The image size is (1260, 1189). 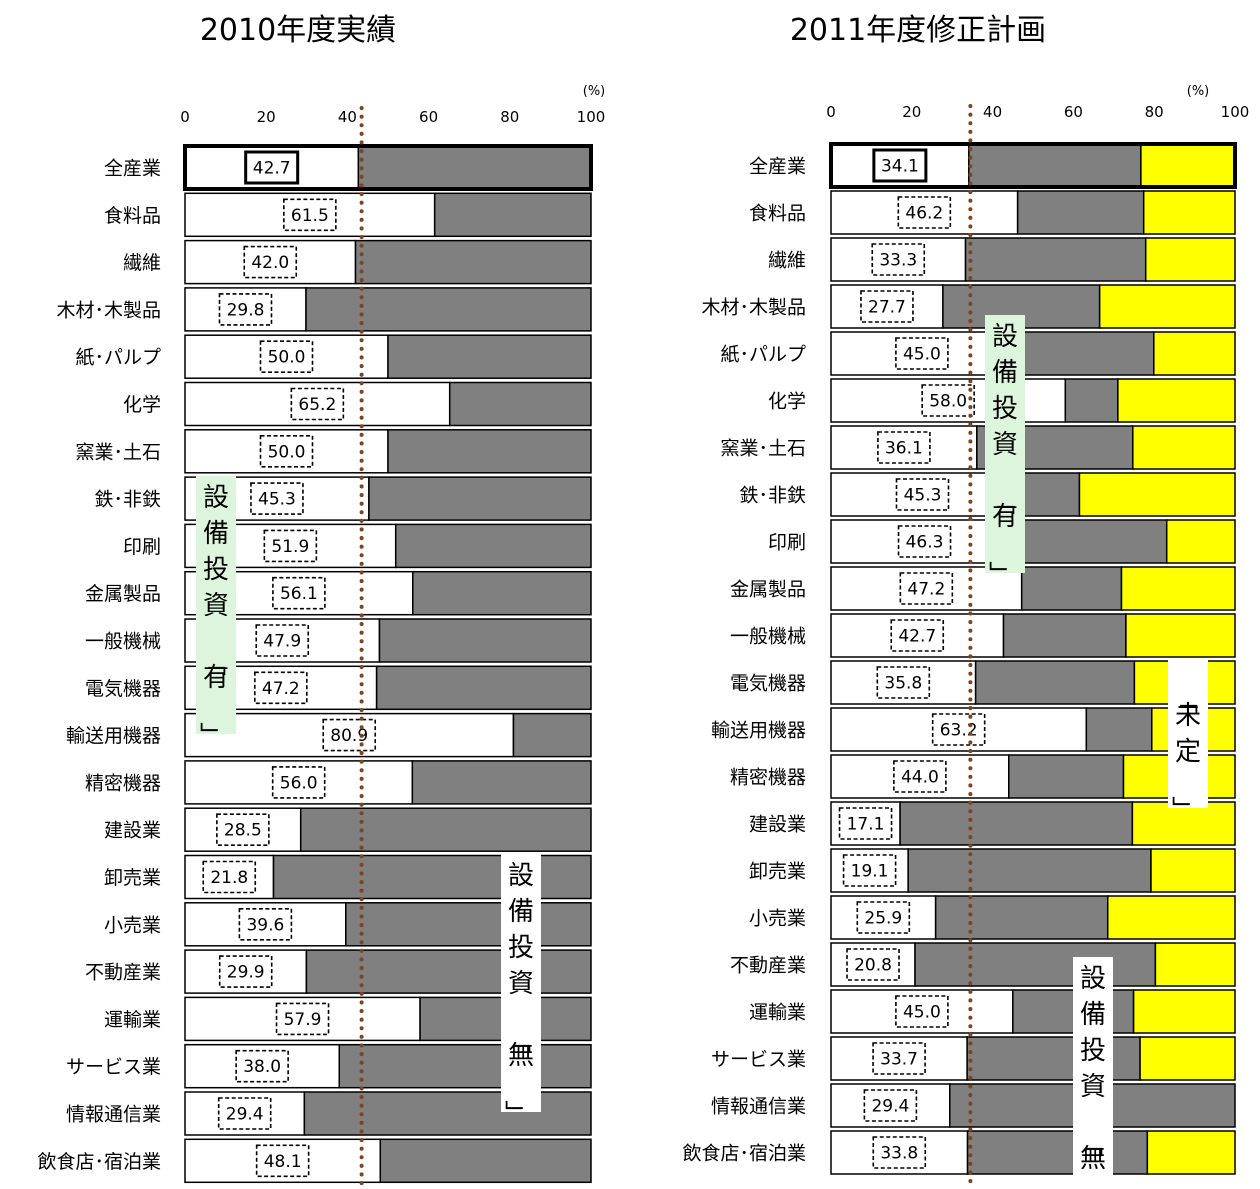 What do you see at coordinates (298, 30) in the screenshot?
I see `chart-title: 2010年度実績` at bounding box center [298, 30].